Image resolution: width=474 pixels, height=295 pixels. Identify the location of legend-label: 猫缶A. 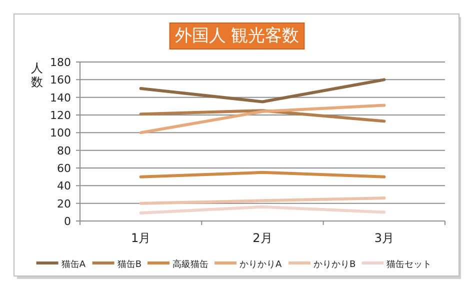
(73, 264).